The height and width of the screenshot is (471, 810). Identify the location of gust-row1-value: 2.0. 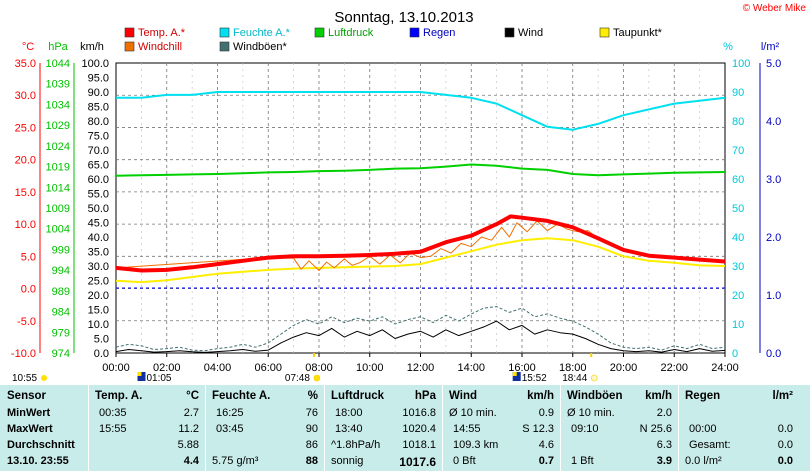
(664, 413).